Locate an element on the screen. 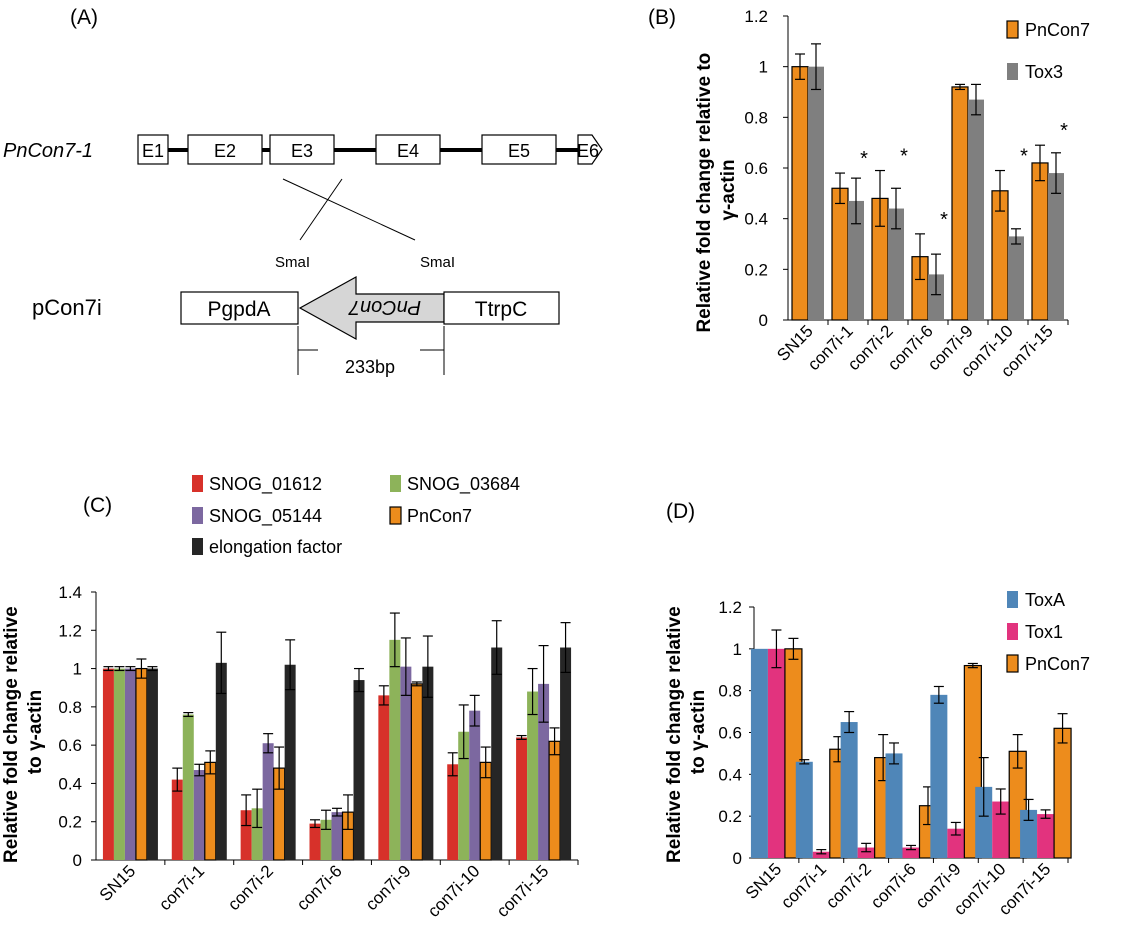 The height and width of the screenshot is (943, 1129). exon-label-6: E6 is located at coordinates (588, 151).